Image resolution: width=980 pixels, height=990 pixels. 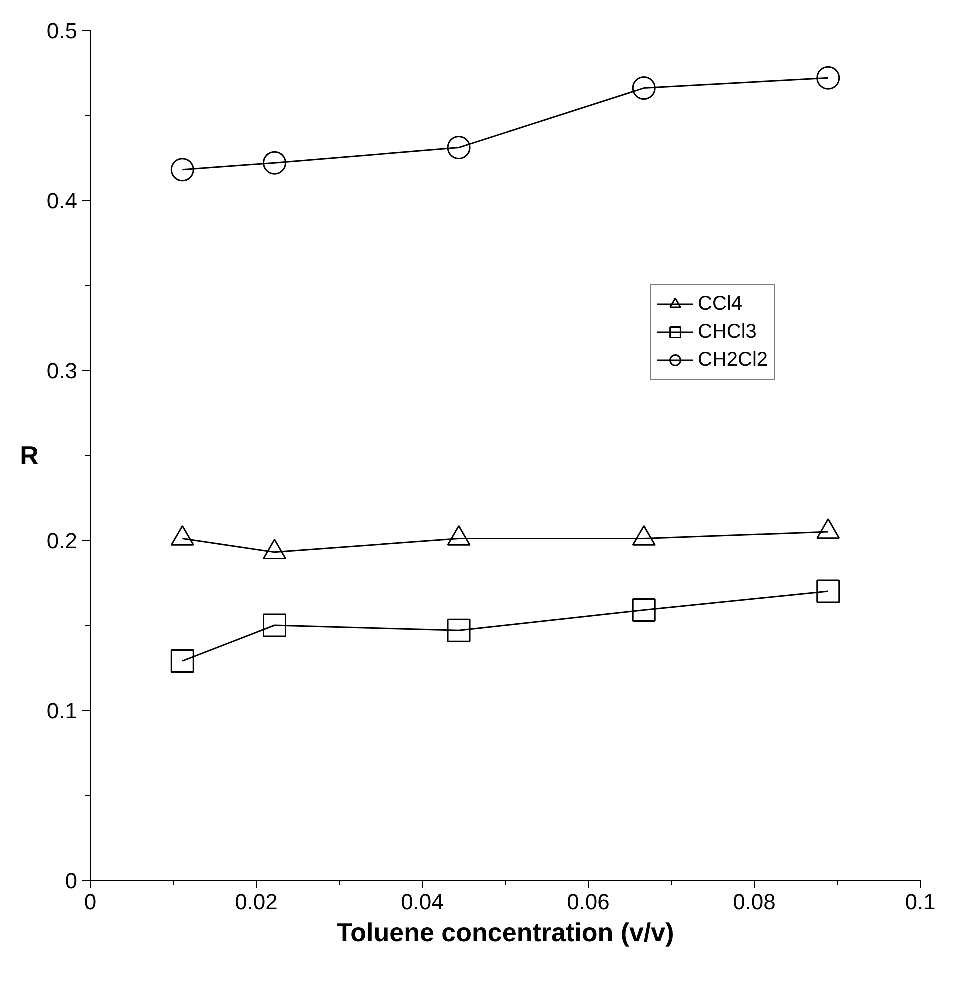 I want to click on y-tick-label: 0.5, so click(x=62, y=31).